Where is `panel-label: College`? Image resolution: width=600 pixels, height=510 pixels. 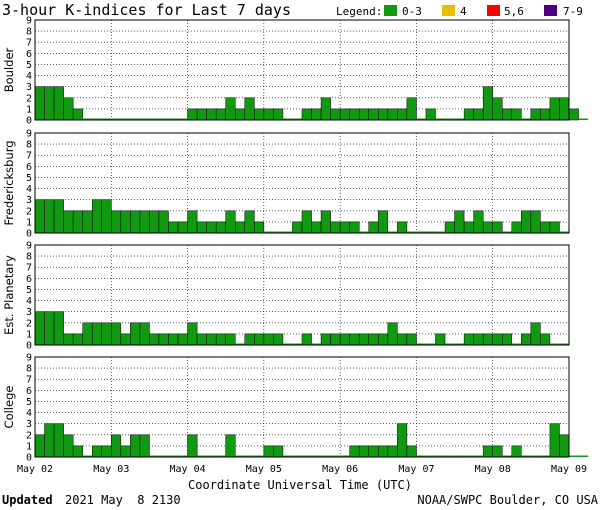
panel-label: College is located at coordinates (9, 407).